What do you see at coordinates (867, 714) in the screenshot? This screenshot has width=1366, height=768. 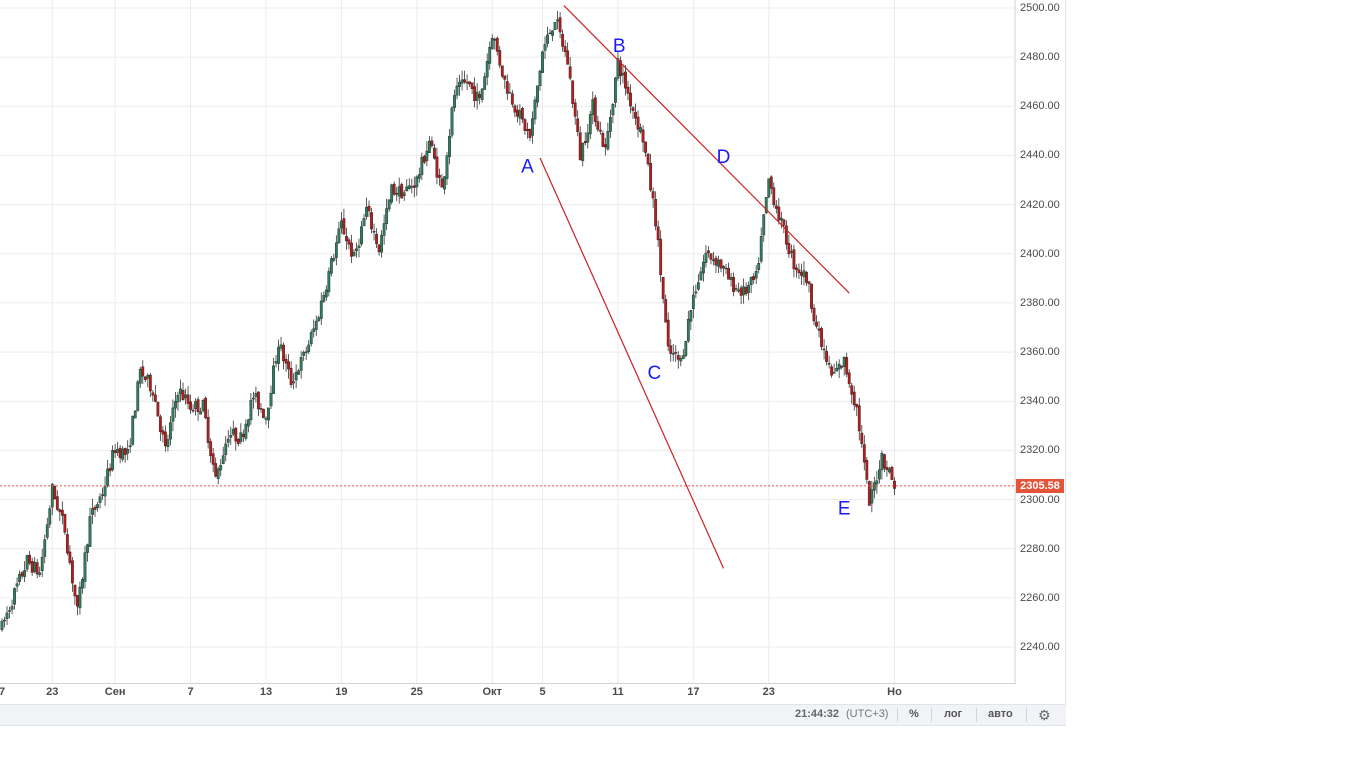 I see `timezone-label: (UTC+3)` at bounding box center [867, 714].